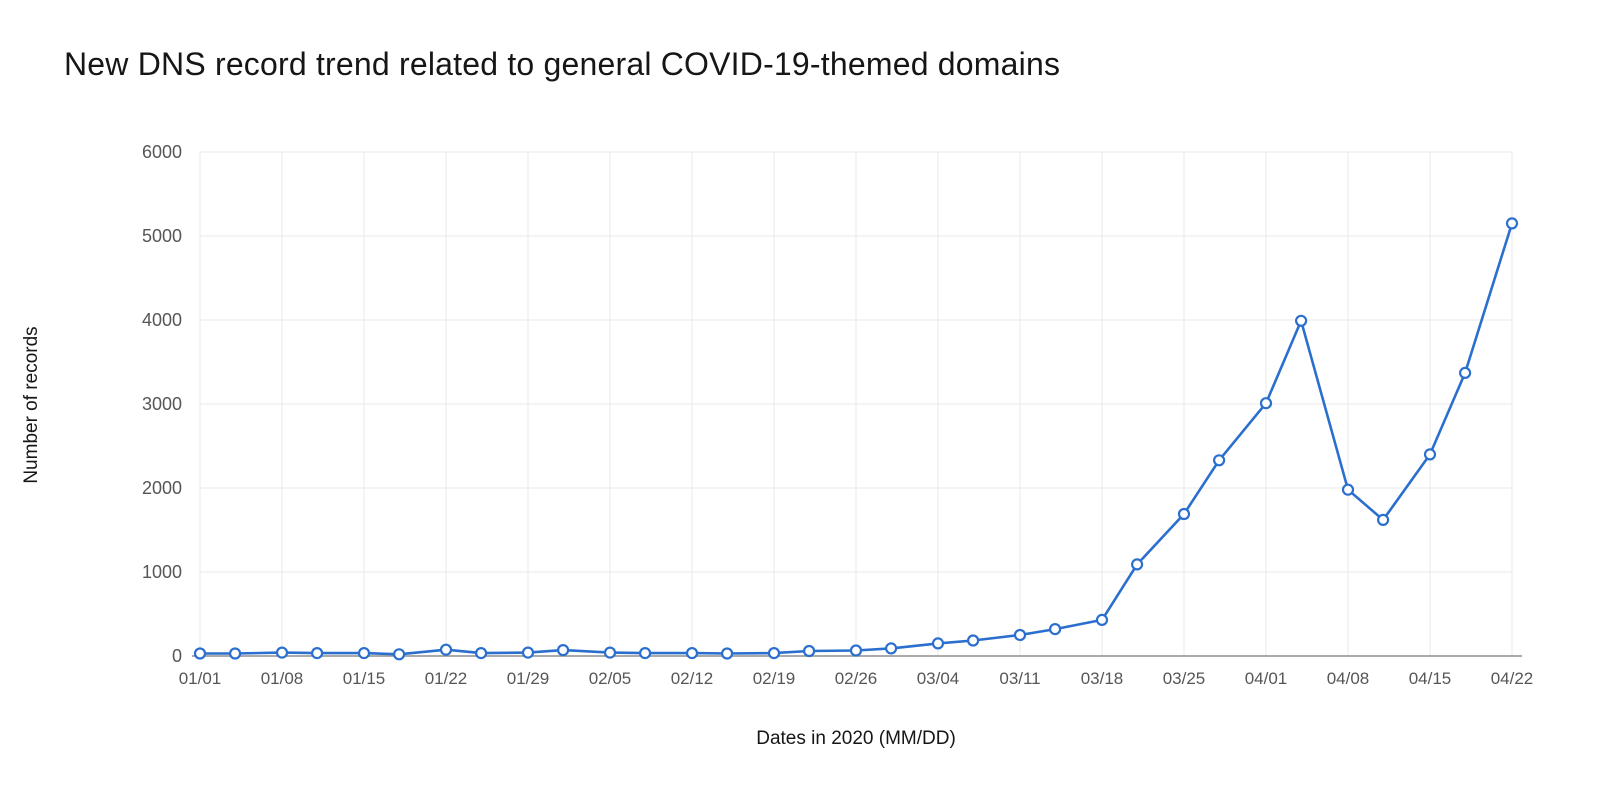 Image resolution: width=1600 pixels, height=800 pixels. What do you see at coordinates (364, 678) in the screenshot?
I see `x-tick-label: 01/15` at bounding box center [364, 678].